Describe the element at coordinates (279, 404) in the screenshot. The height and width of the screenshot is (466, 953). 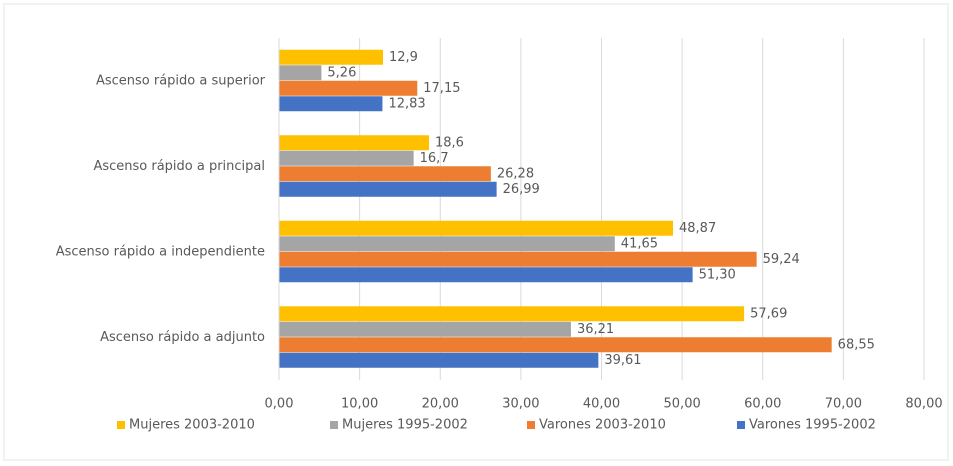
I see `x-tick-label: 0,00` at that location.